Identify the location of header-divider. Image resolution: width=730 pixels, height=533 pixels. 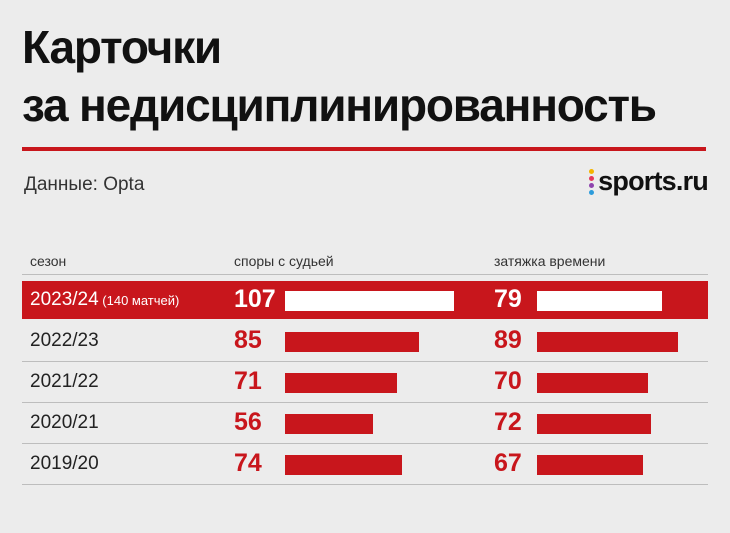
(365, 274).